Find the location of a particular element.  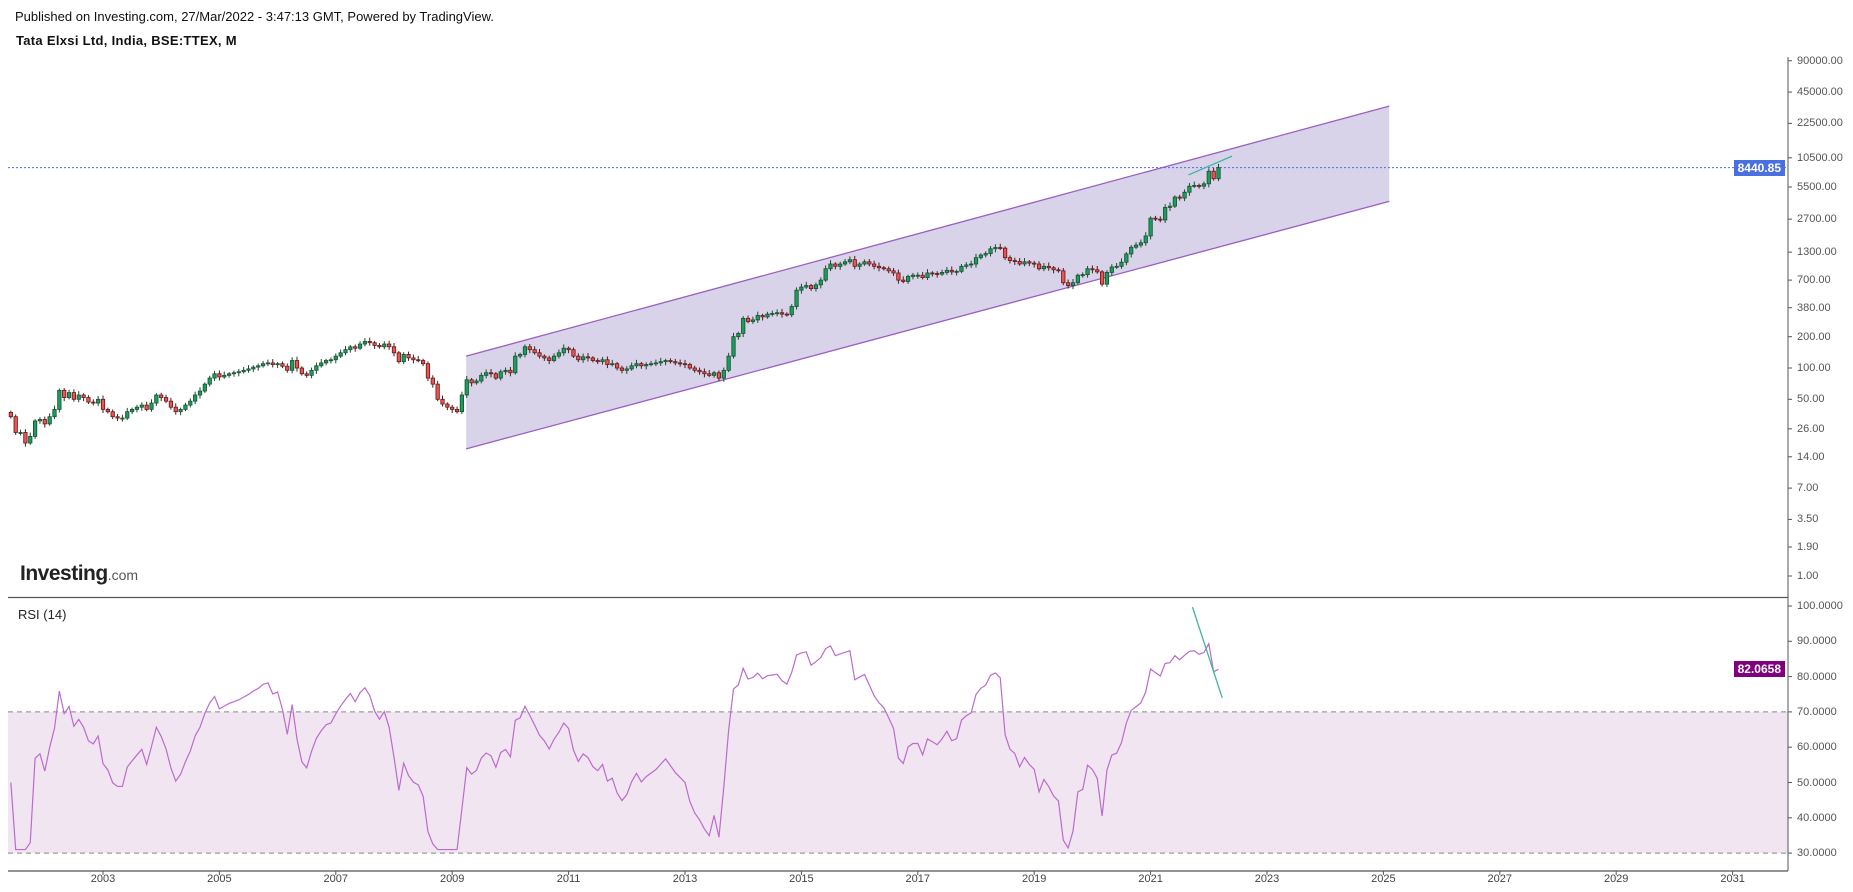

year-label: 2029 is located at coordinates (1616, 879).